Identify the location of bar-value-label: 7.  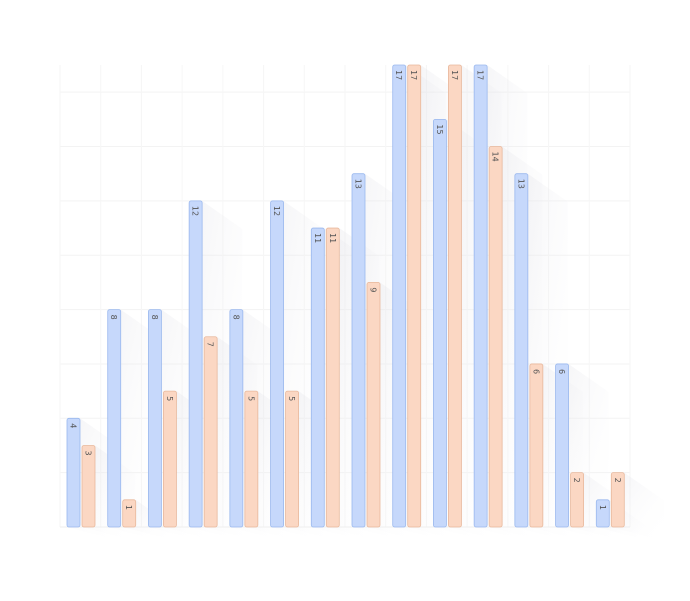
(210, 344).